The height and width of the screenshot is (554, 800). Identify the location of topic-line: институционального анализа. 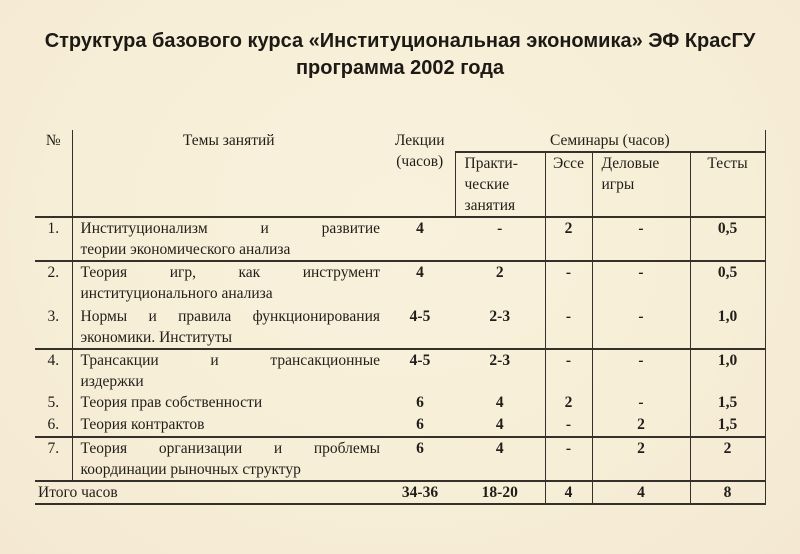
(176, 293).